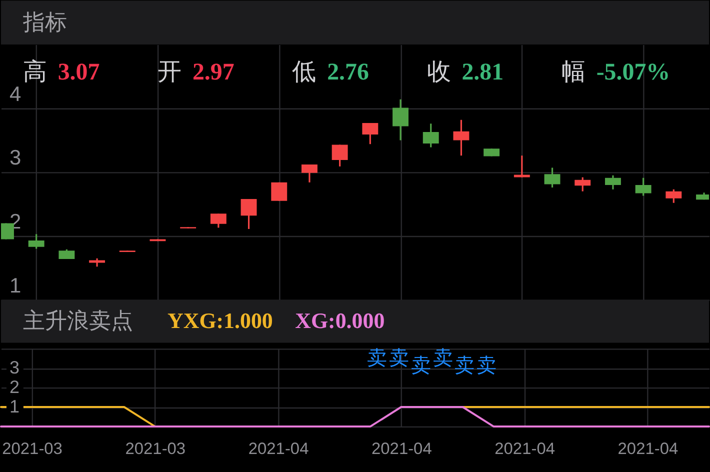 The image size is (710, 472). Describe the element at coordinates (573, 72) in the screenshot. I see `annotation: 幅` at that location.